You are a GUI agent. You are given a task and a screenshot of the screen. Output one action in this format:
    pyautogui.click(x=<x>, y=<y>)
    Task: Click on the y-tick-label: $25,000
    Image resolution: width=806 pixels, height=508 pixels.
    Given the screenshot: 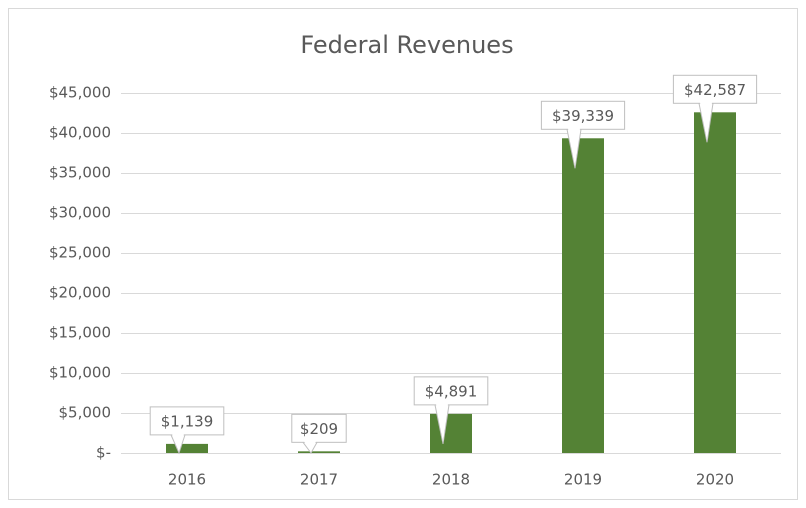 What is the action you would take?
    pyautogui.click(x=80, y=253)
    